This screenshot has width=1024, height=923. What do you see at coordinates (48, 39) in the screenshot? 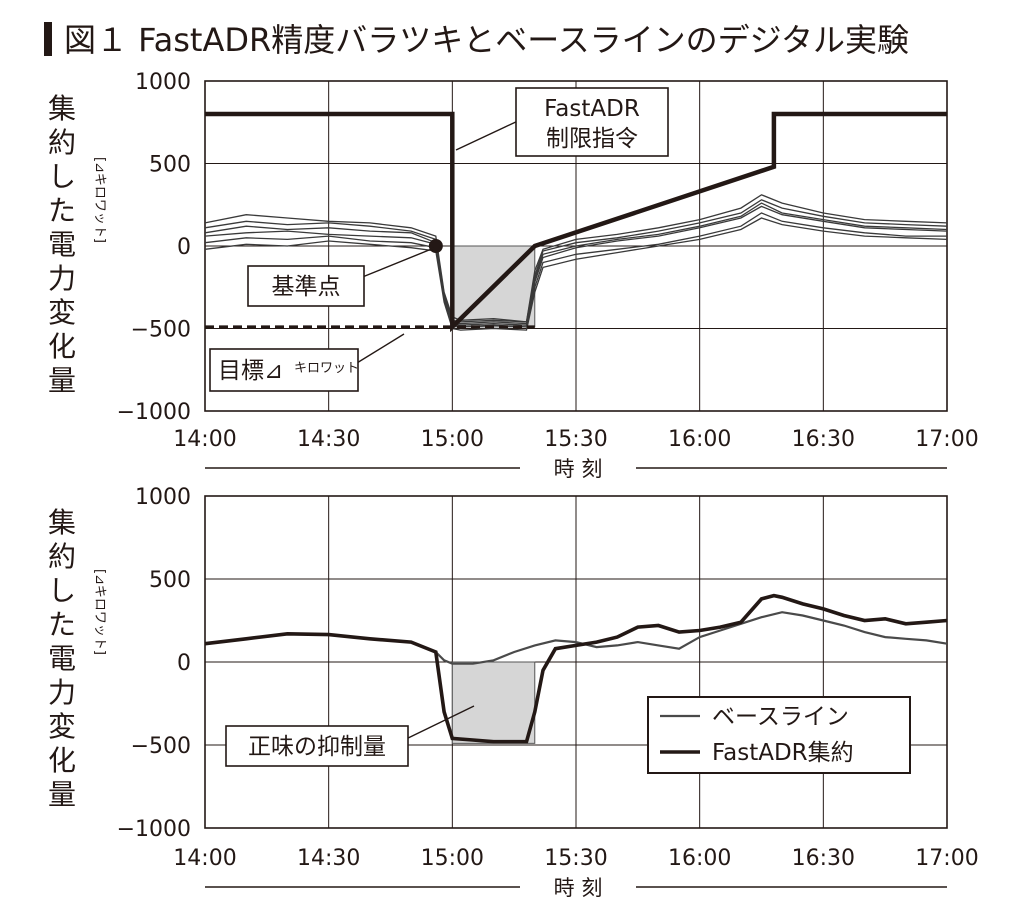
I see `title-marker` at bounding box center [48, 39].